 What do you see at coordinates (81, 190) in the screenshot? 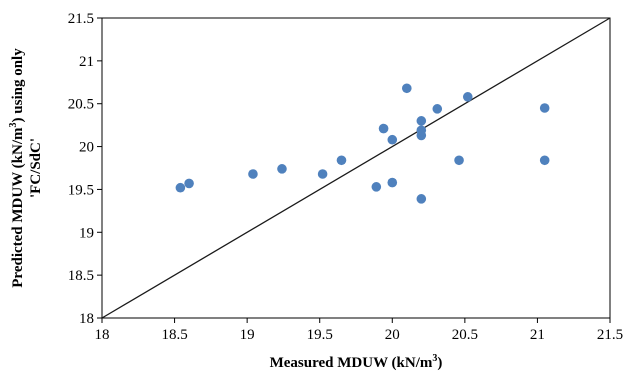
I see `y-tick-label: 19.5` at bounding box center [81, 190].